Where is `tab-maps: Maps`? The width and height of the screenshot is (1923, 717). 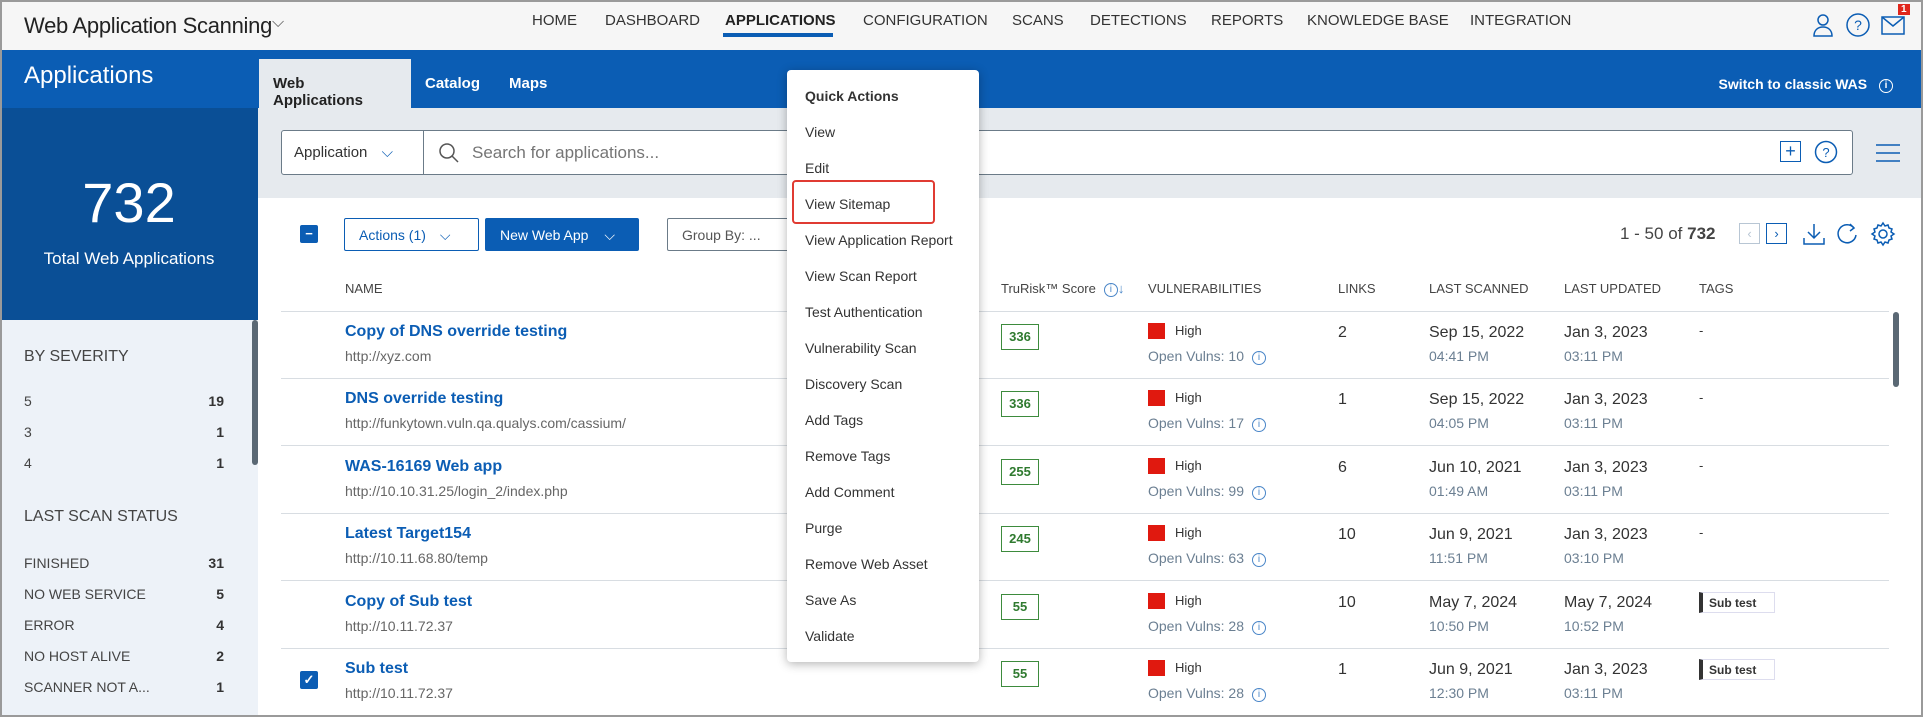 tab-maps: Maps is located at coordinates (528, 83).